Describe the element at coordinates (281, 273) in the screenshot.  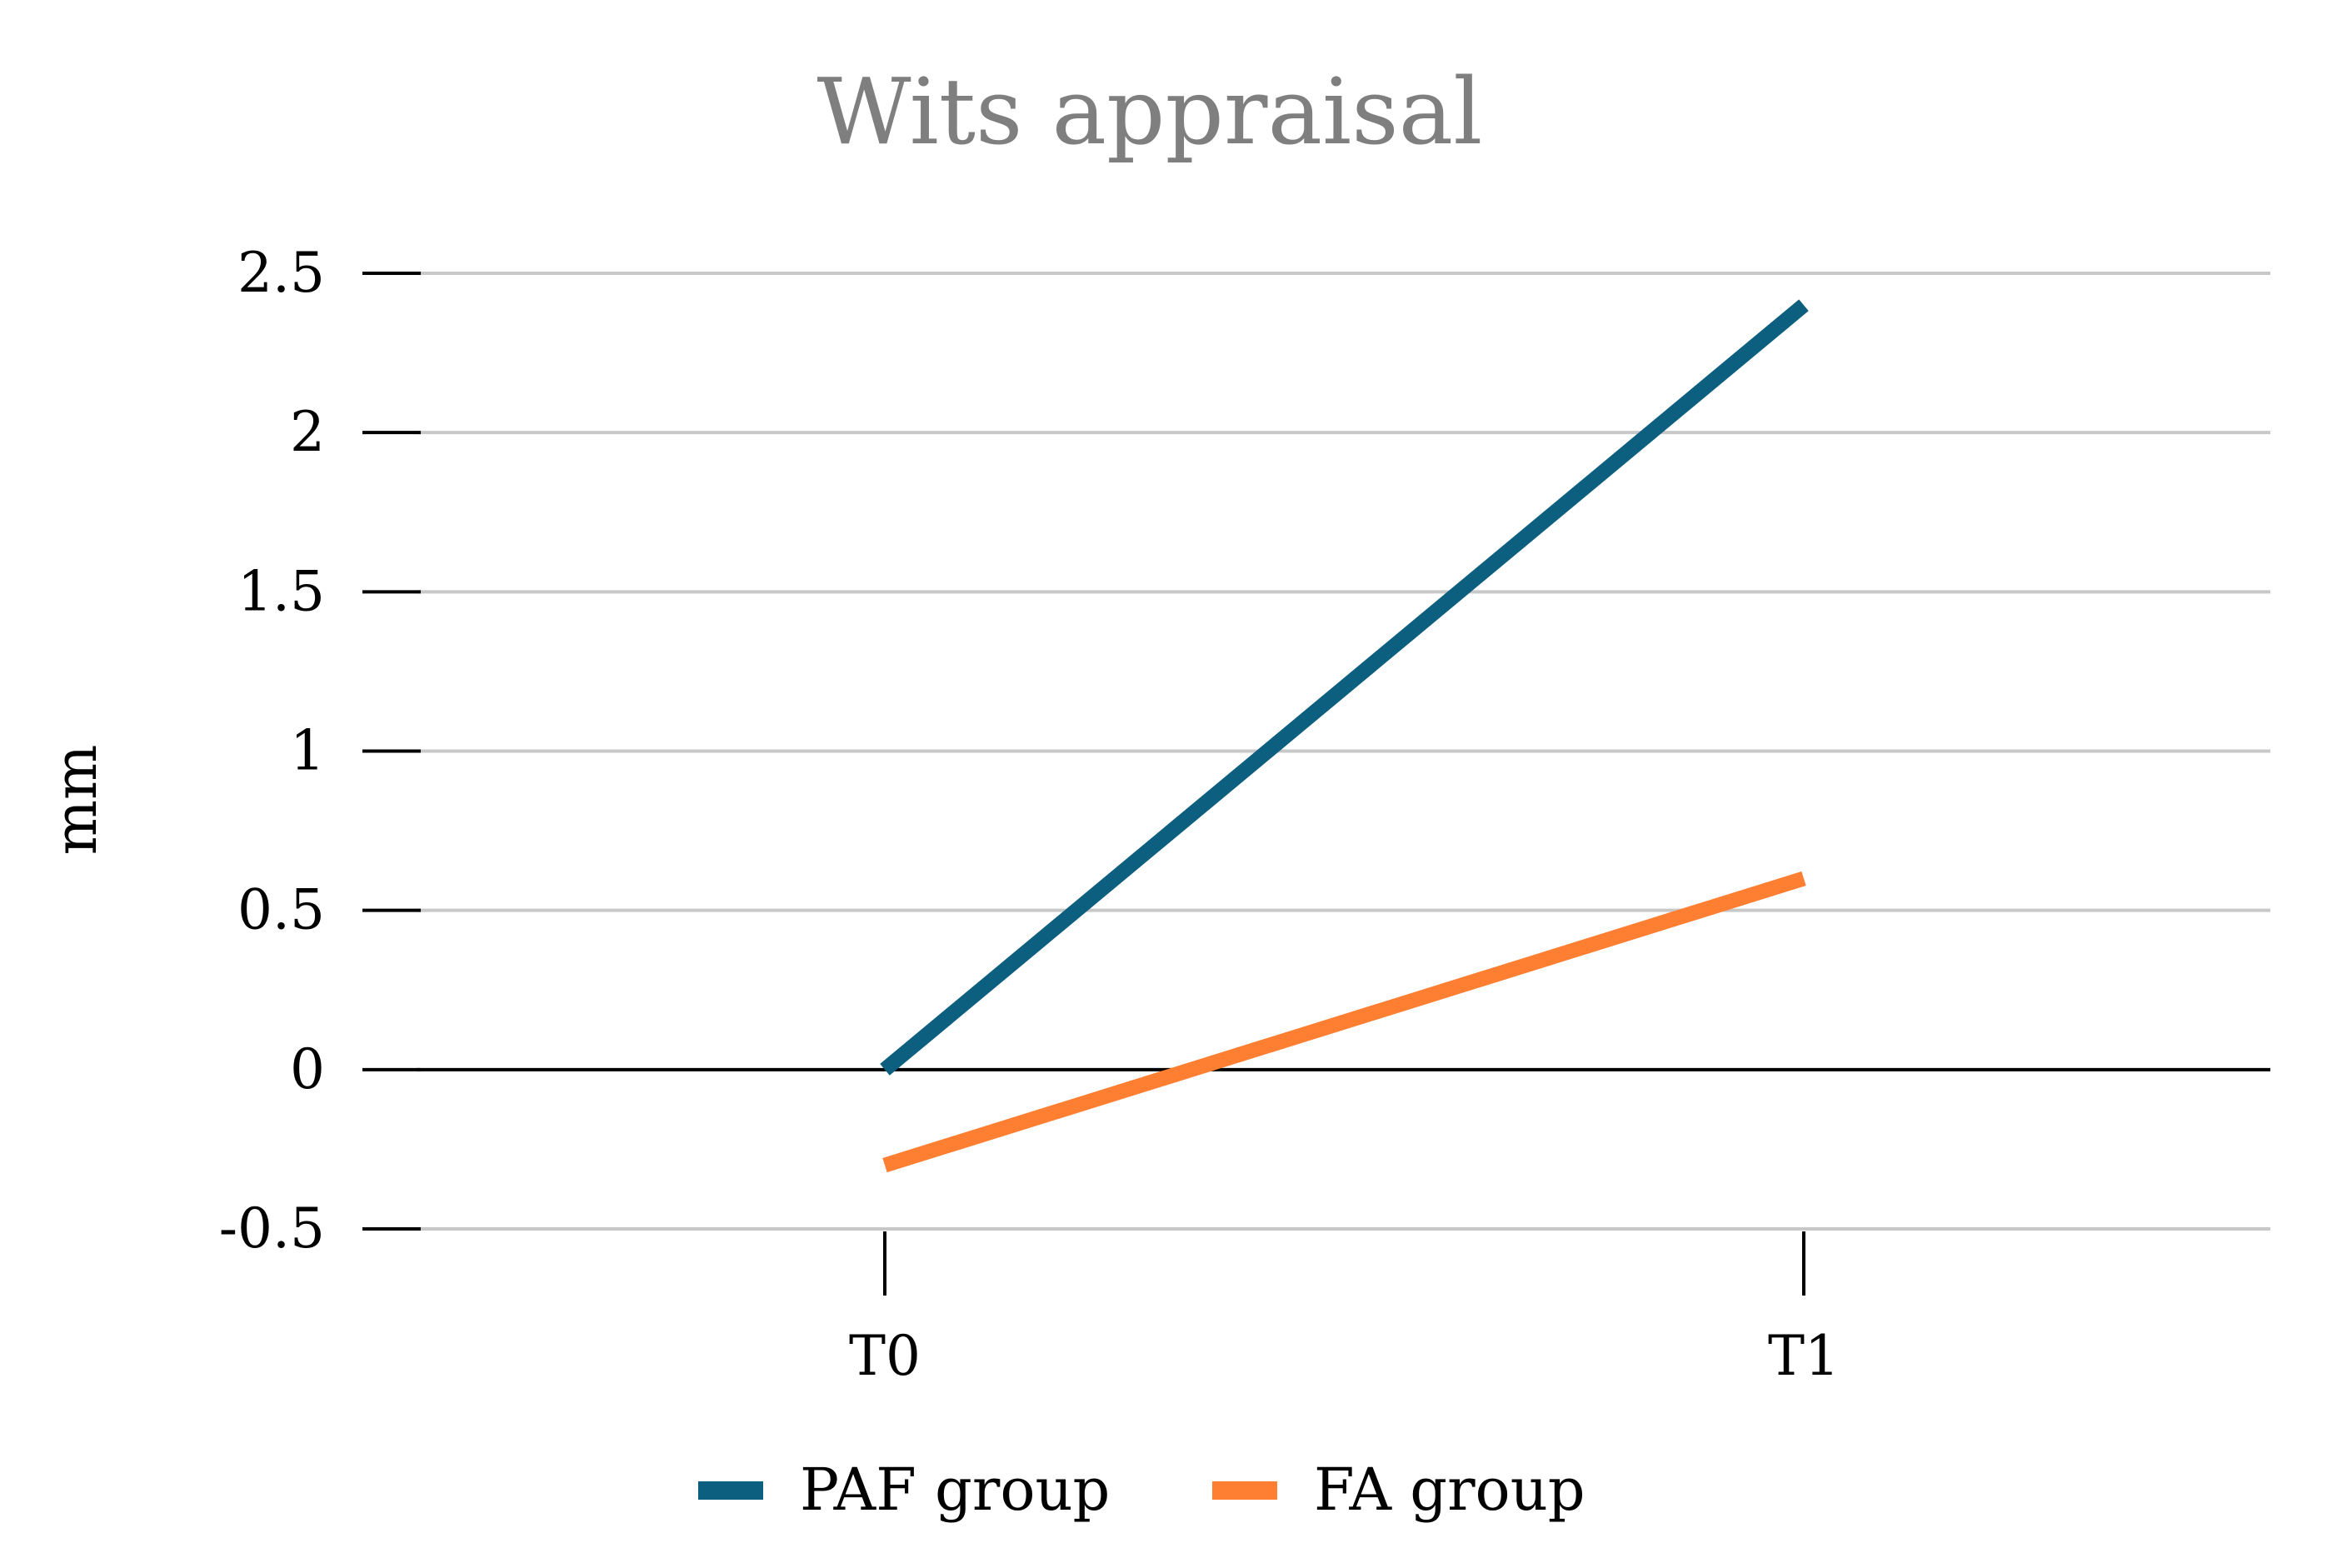
I see `y-tick-label: 2.5` at that location.